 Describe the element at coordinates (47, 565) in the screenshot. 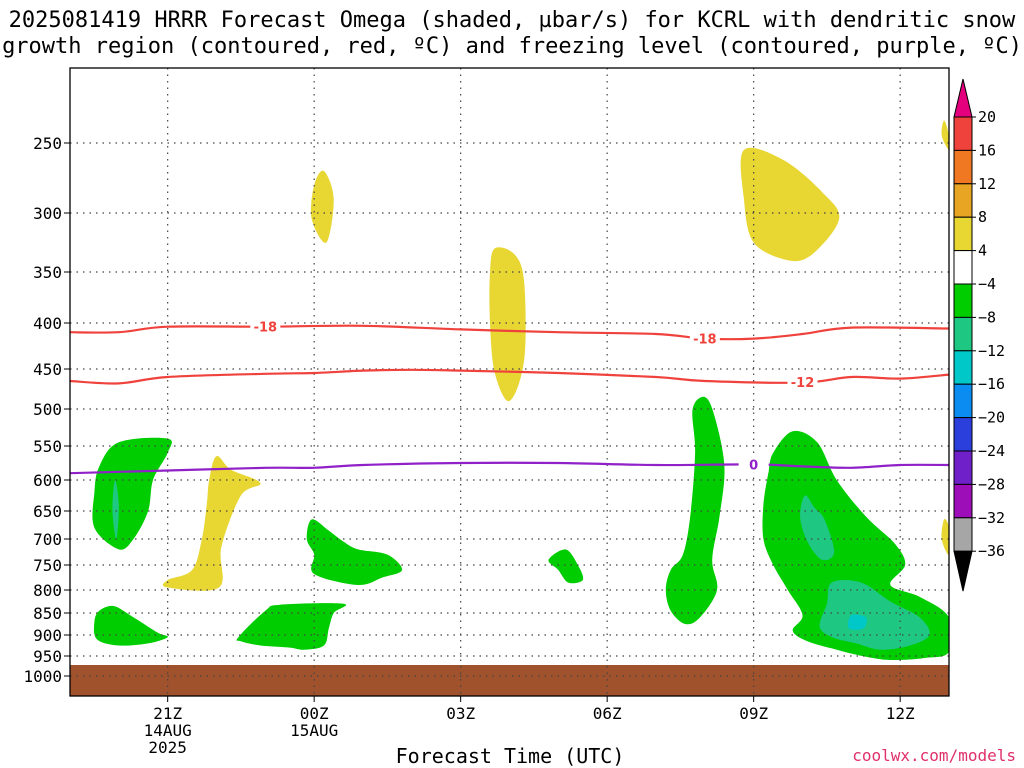

I see `y-tick-label-750: 750` at that location.